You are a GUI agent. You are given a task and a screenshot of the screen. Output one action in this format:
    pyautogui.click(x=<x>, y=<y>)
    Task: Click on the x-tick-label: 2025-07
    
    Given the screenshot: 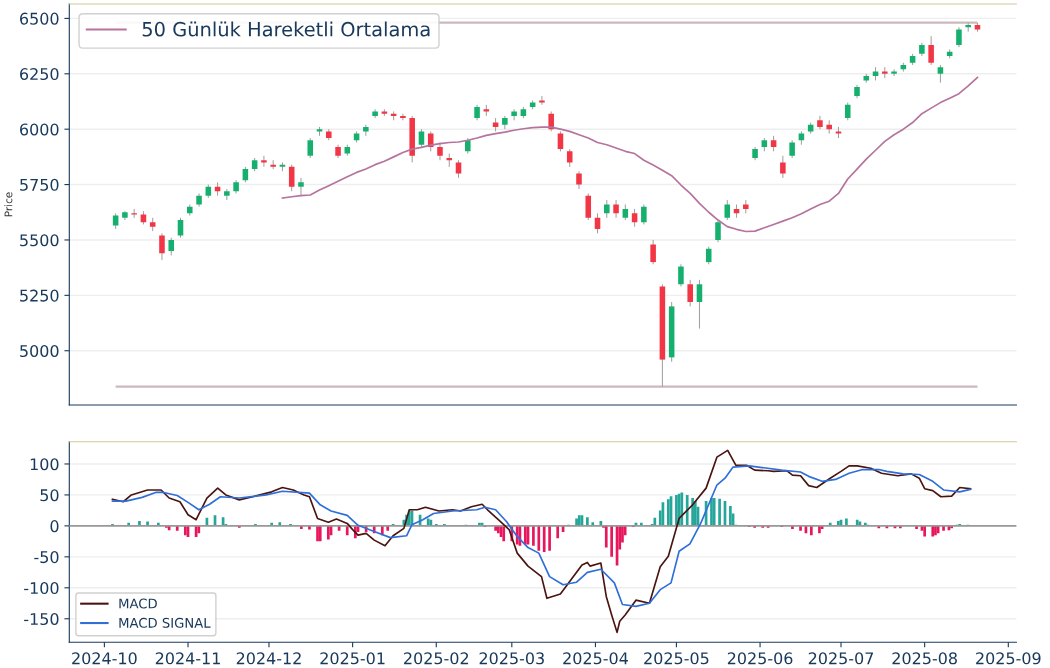 What is the action you would take?
    pyautogui.click(x=841, y=658)
    